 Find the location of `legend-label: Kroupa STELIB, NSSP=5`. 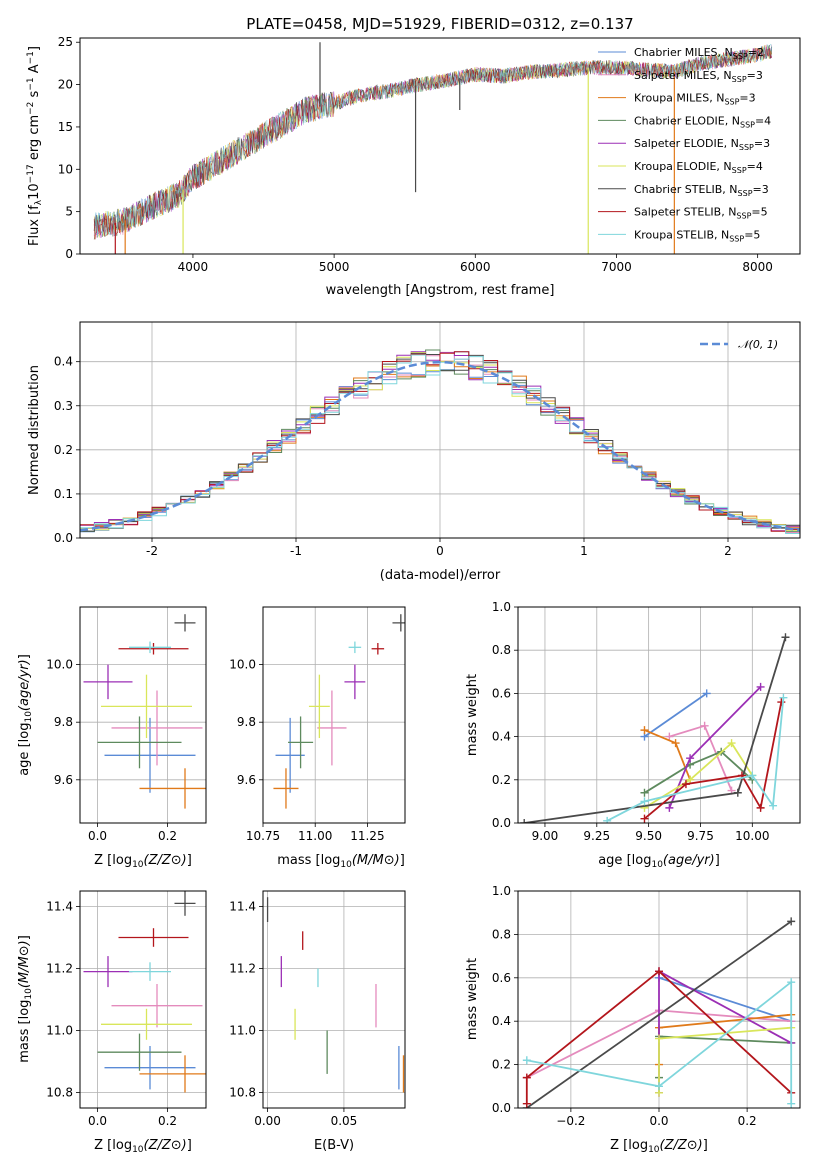

legend-label: Kroupa STELIB, NSSP=5 is located at coordinates (697, 235).